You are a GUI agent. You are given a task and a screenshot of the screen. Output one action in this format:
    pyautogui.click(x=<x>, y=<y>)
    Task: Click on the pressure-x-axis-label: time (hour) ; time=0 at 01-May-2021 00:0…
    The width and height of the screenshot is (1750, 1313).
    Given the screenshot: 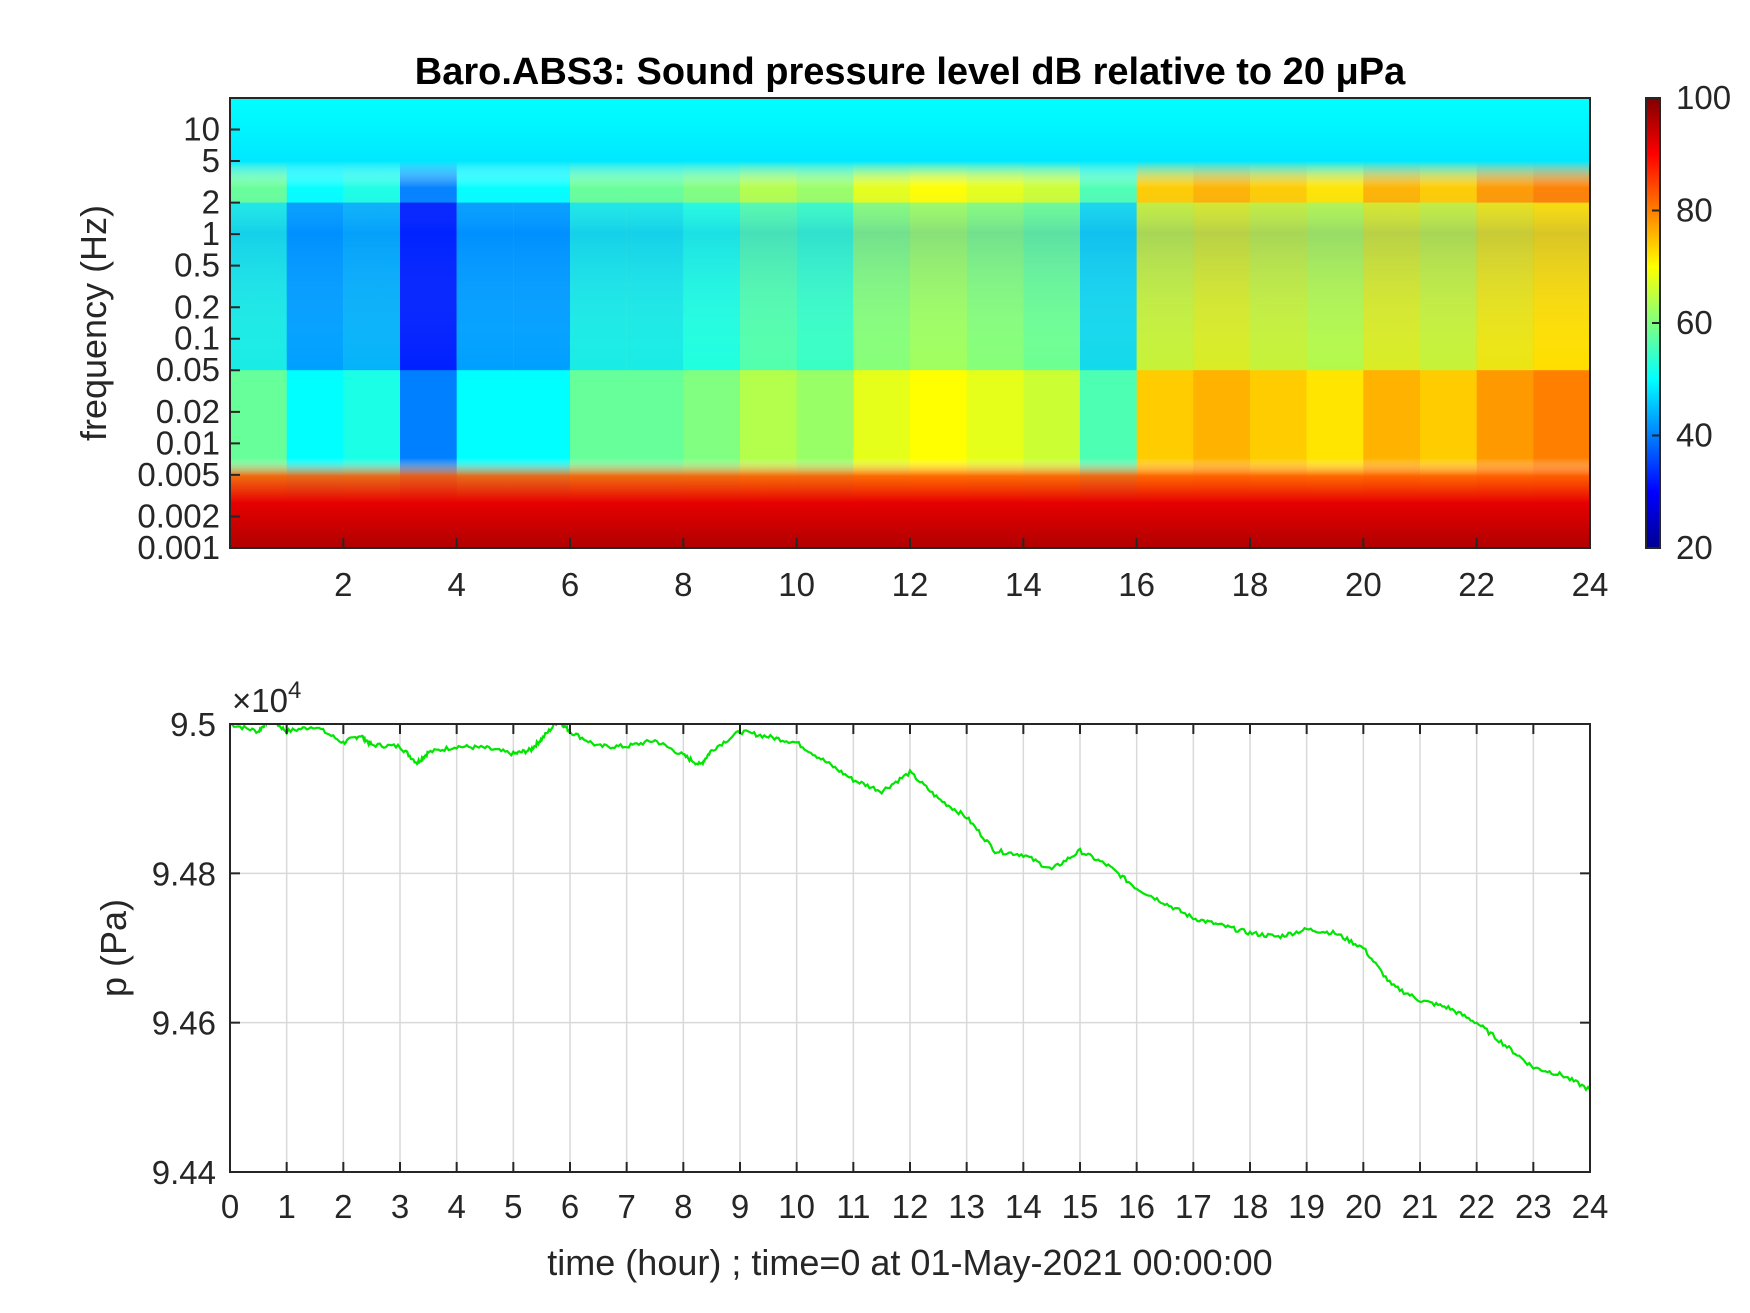 What is the action you would take?
    pyautogui.click(x=909, y=1262)
    